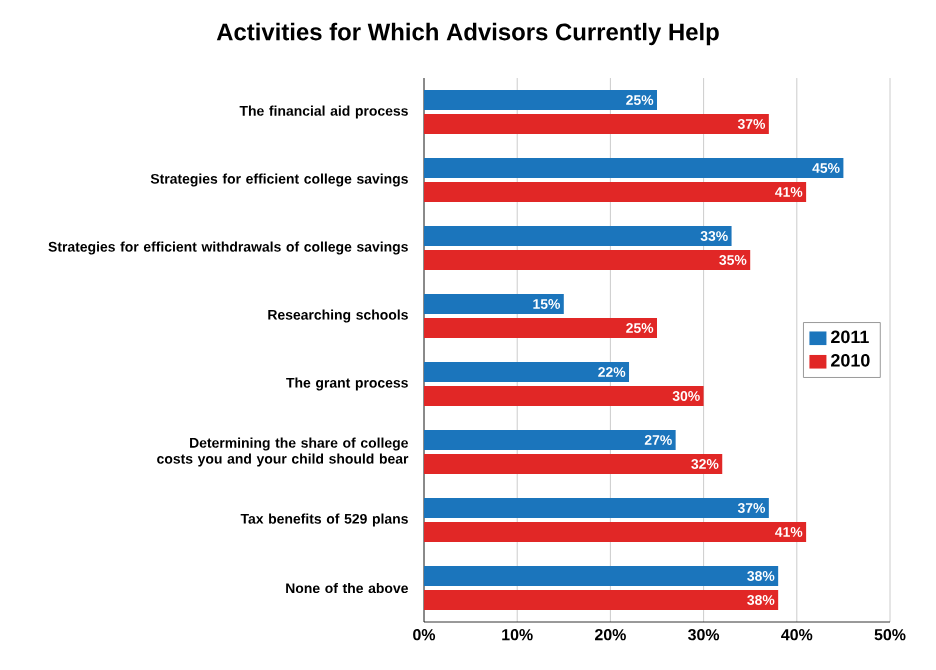 The width and height of the screenshot is (936, 670). What do you see at coordinates (467, 34) in the screenshot?
I see `chart-title: Activities for Which Advisors Currently Help` at bounding box center [467, 34].